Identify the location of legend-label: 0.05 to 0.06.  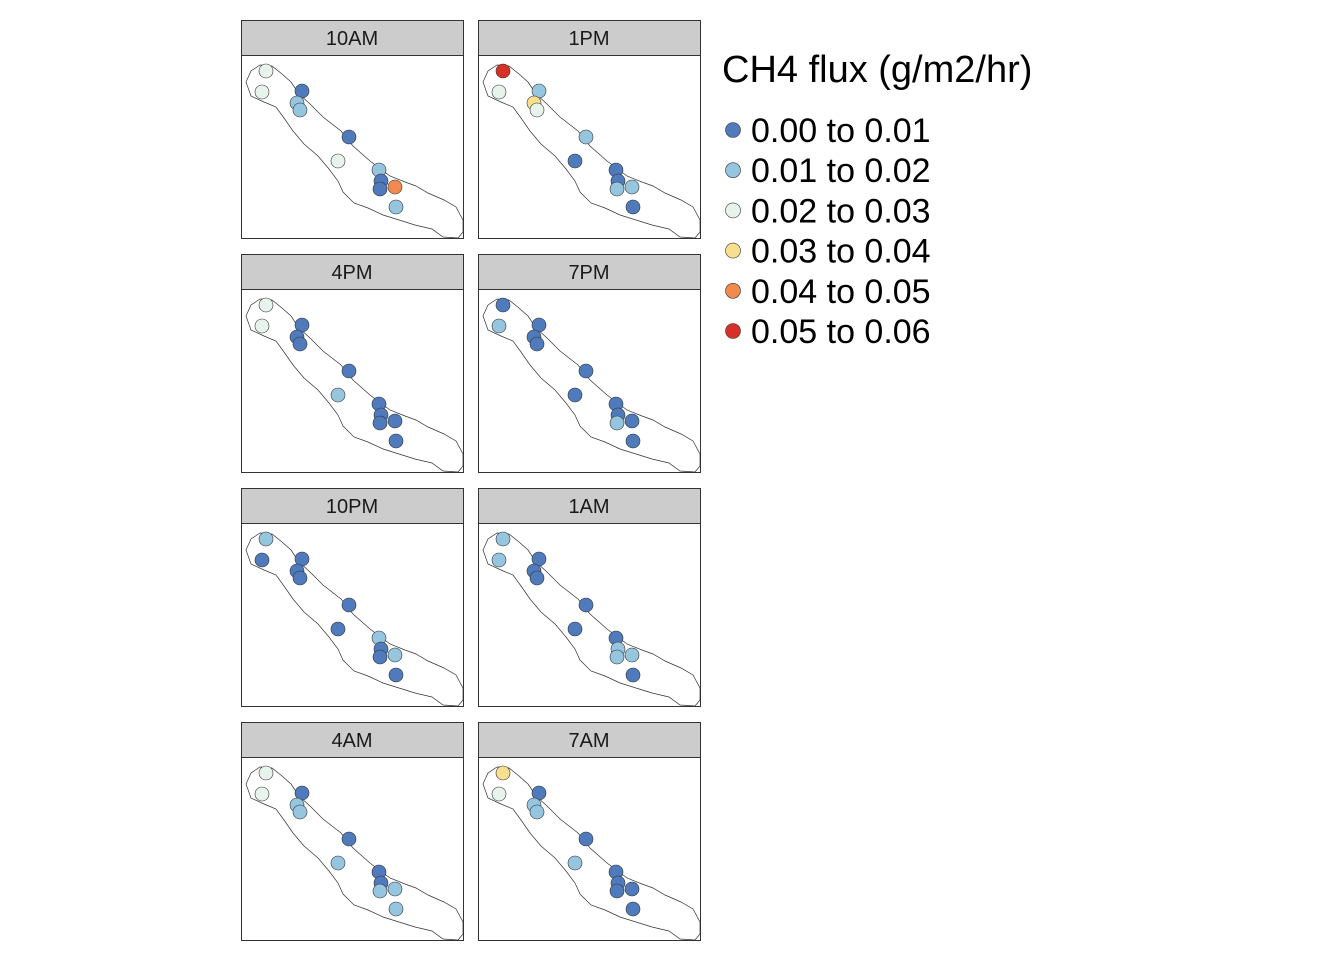
(841, 332).